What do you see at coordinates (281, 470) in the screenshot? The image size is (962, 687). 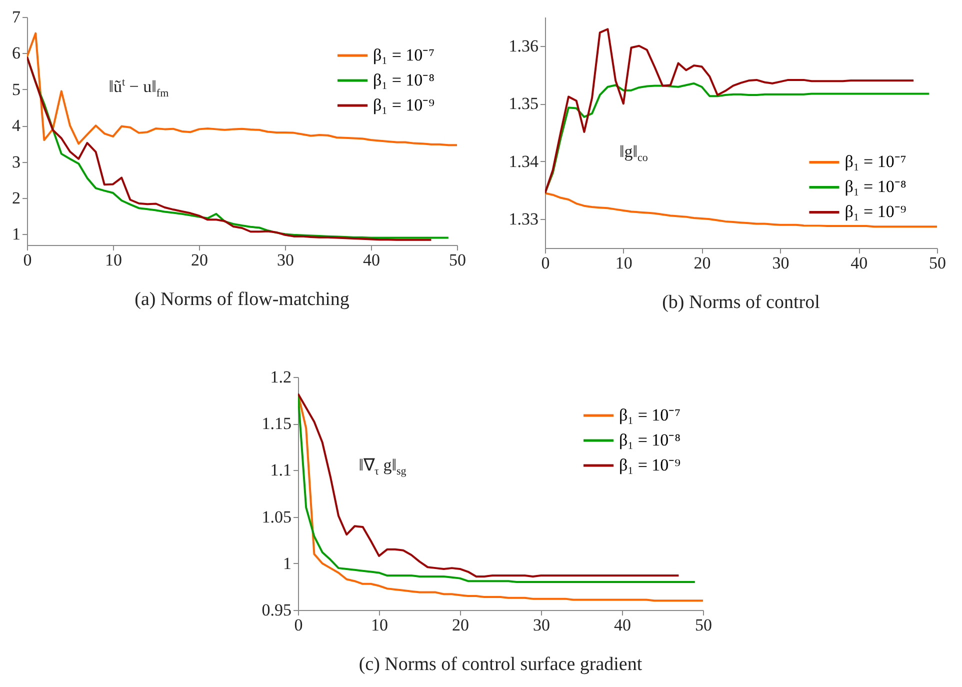 I see `y-tick-label: 1.1` at bounding box center [281, 470].